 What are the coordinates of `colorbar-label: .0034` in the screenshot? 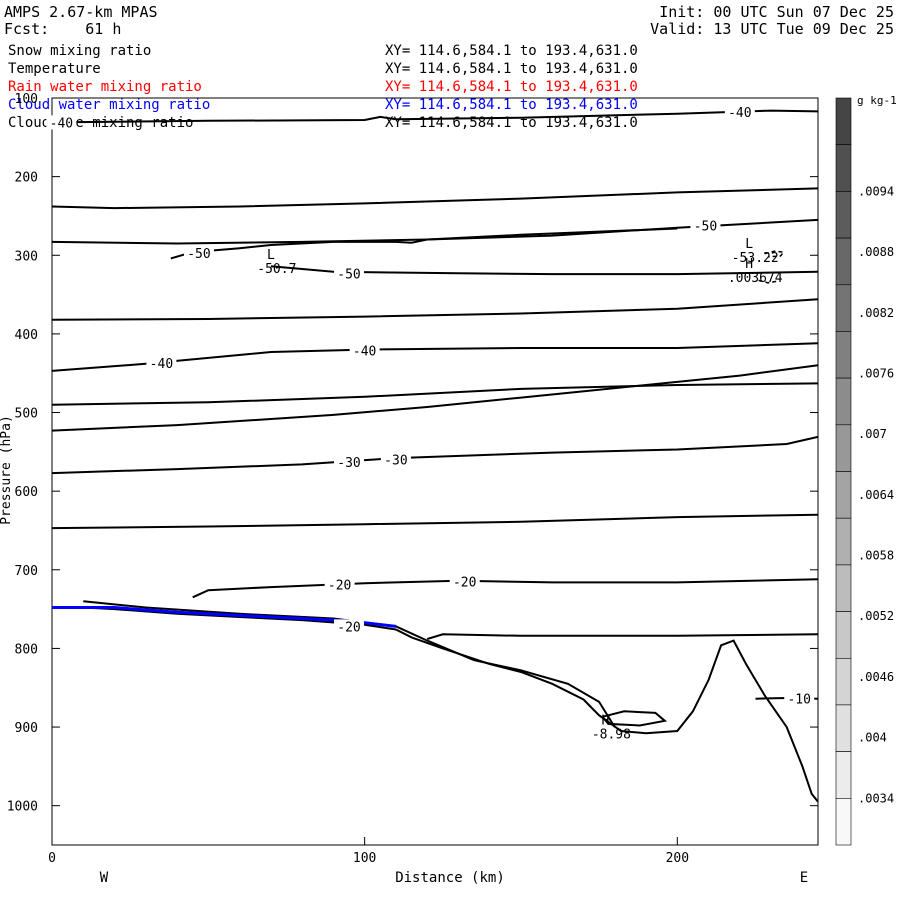 It's located at (876, 798).